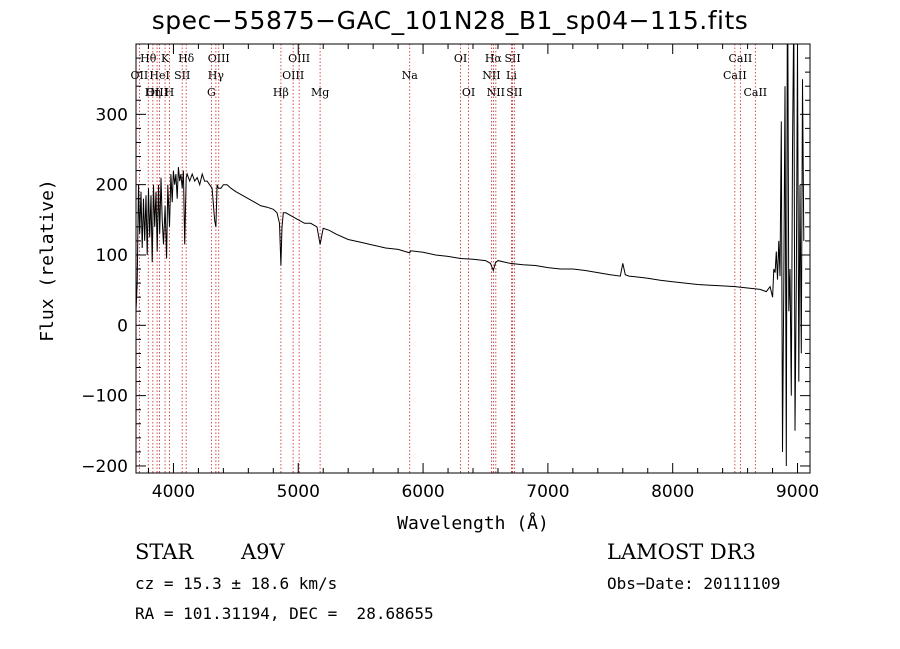 This screenshot has height=649, width=900. I want to click on line-label: Hθ, so click(148, 58).